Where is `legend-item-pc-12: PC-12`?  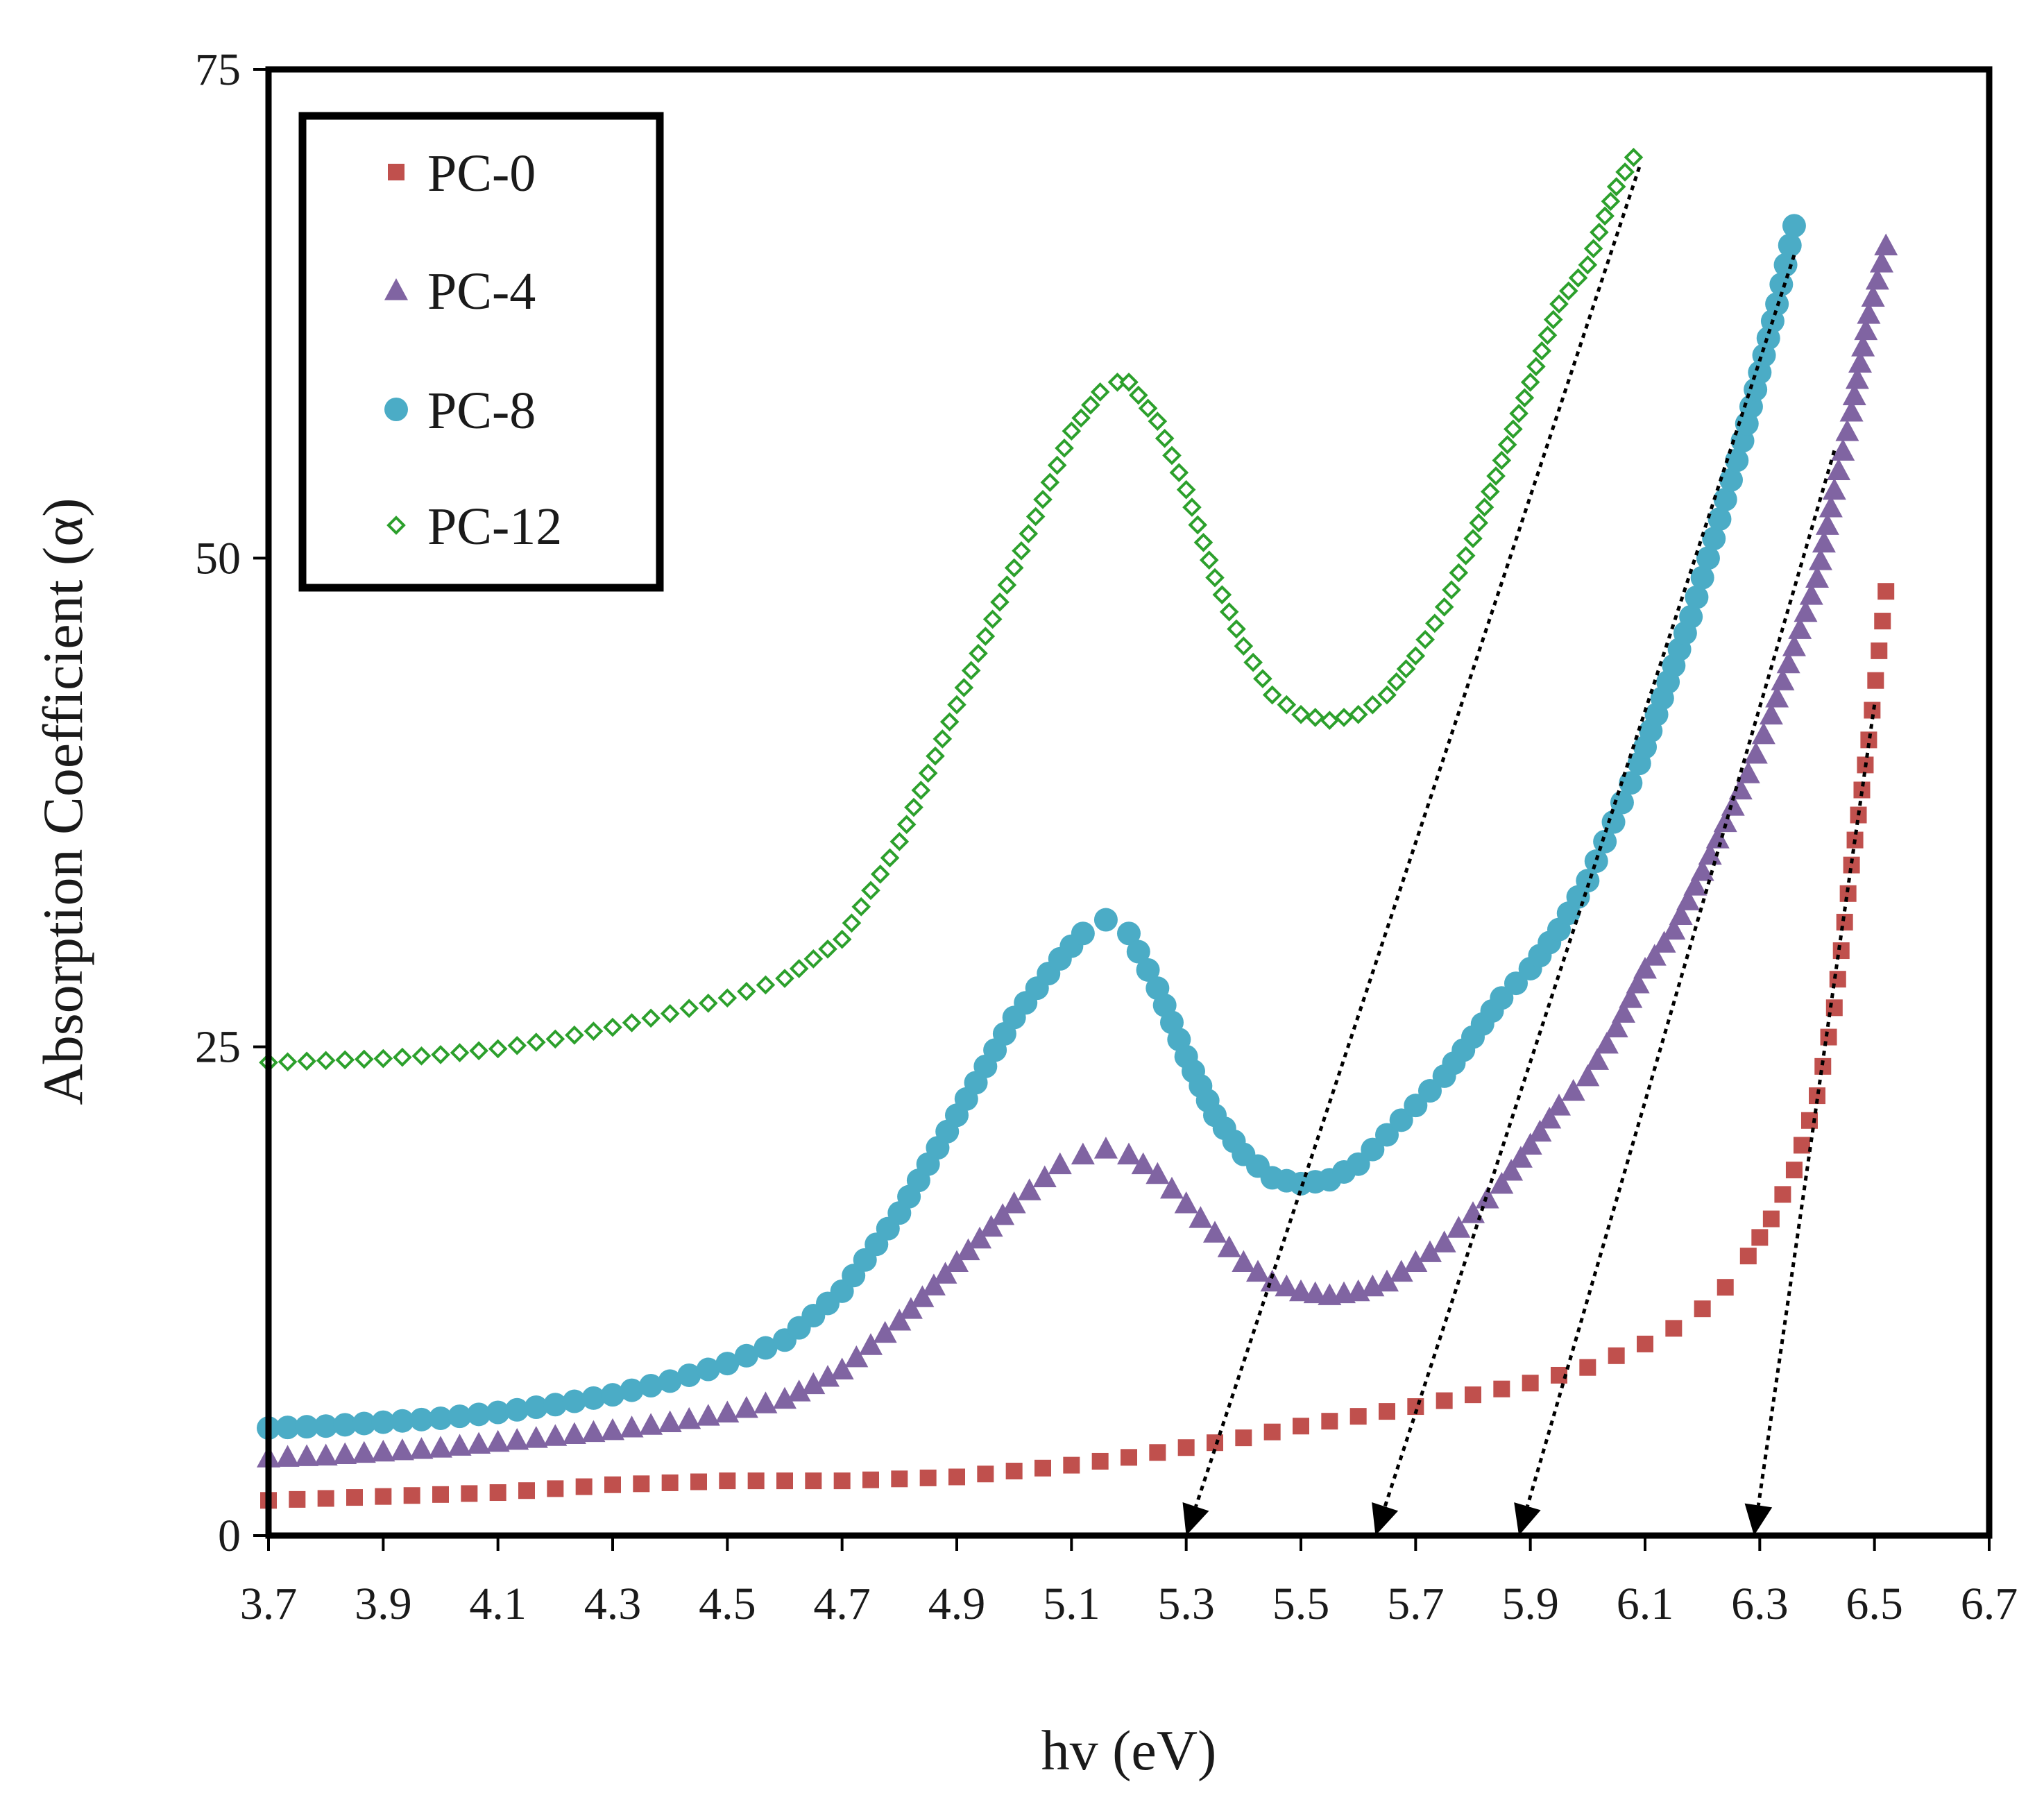 legend-item-pc-12: PC-12 is located at coordinates (474, 527).